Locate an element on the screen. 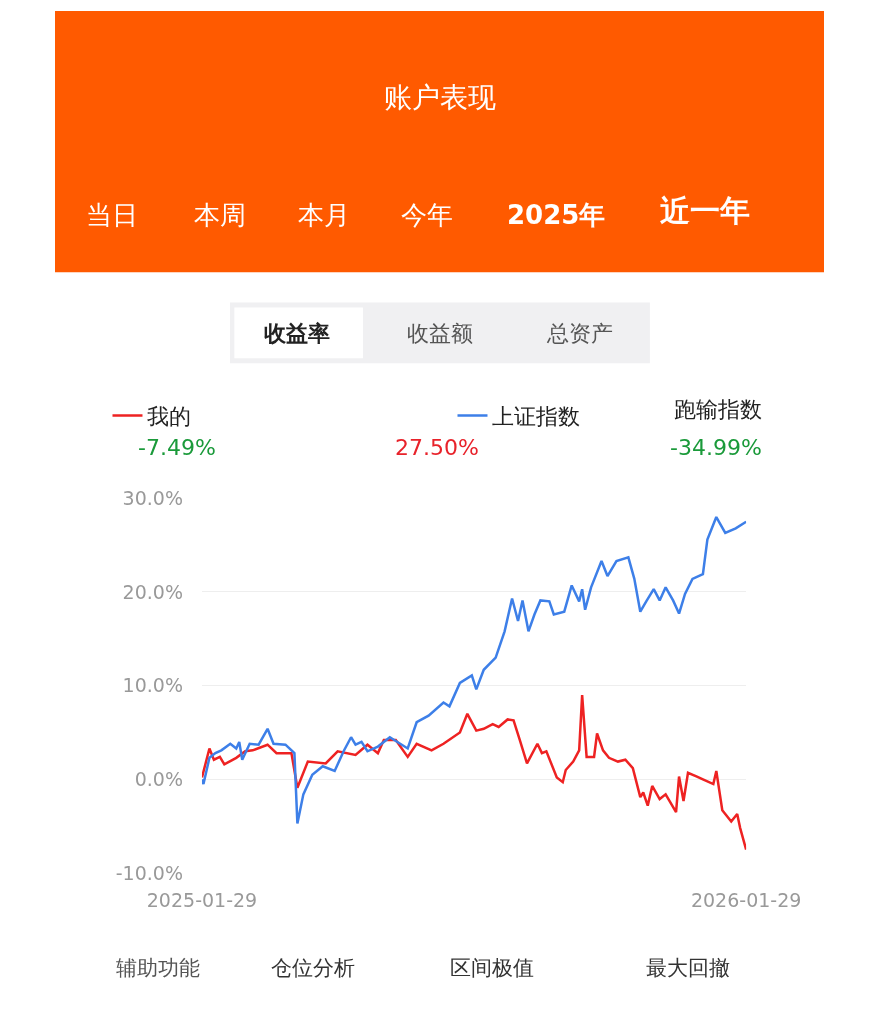 This screenshot has height=1024, width=879. text: 27.50% is located at coordinates (437, 447).